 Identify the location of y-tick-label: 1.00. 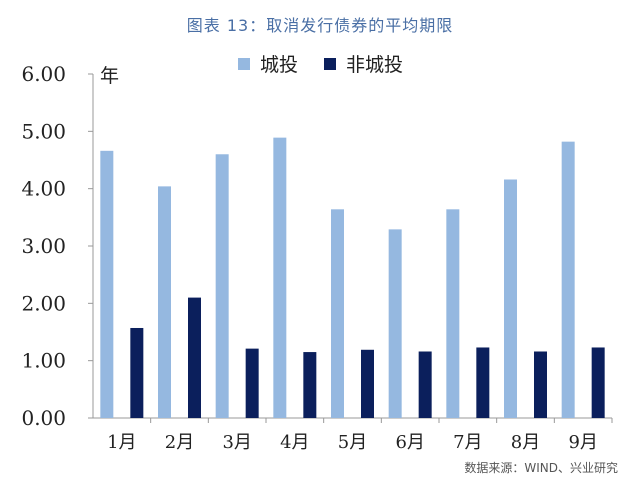
(43, 361).